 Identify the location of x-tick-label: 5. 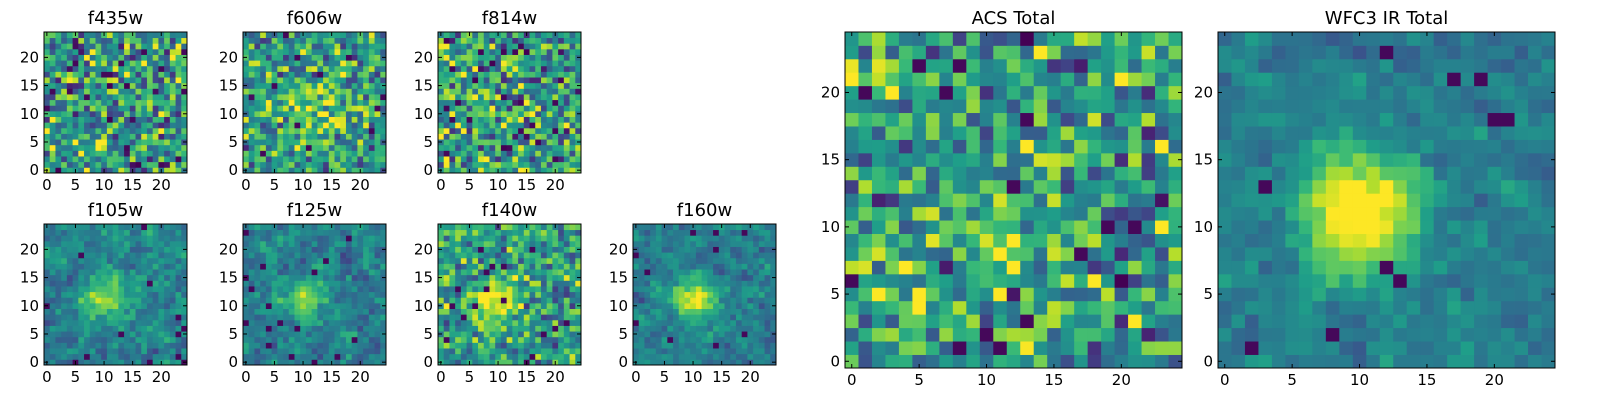
(76, 377).